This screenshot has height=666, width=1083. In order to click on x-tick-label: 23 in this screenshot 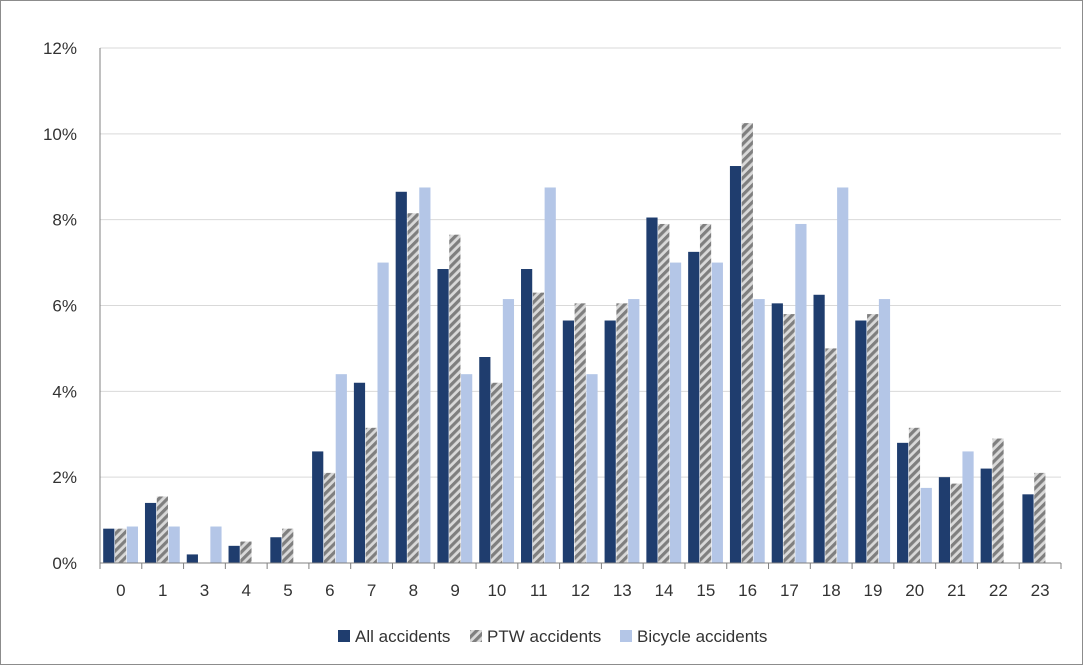, I will do `click(1040, 590)`.